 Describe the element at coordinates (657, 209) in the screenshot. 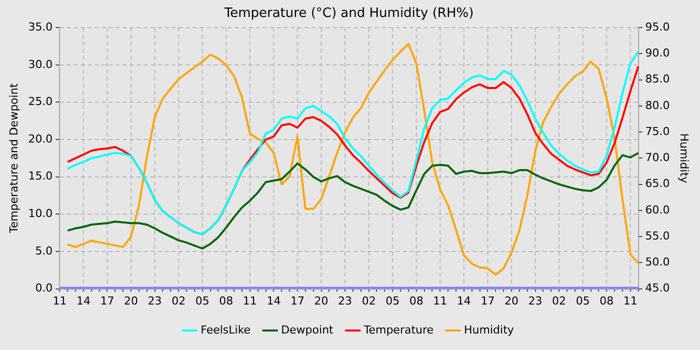

I see `y2-tick-label: 60.0` at that location.